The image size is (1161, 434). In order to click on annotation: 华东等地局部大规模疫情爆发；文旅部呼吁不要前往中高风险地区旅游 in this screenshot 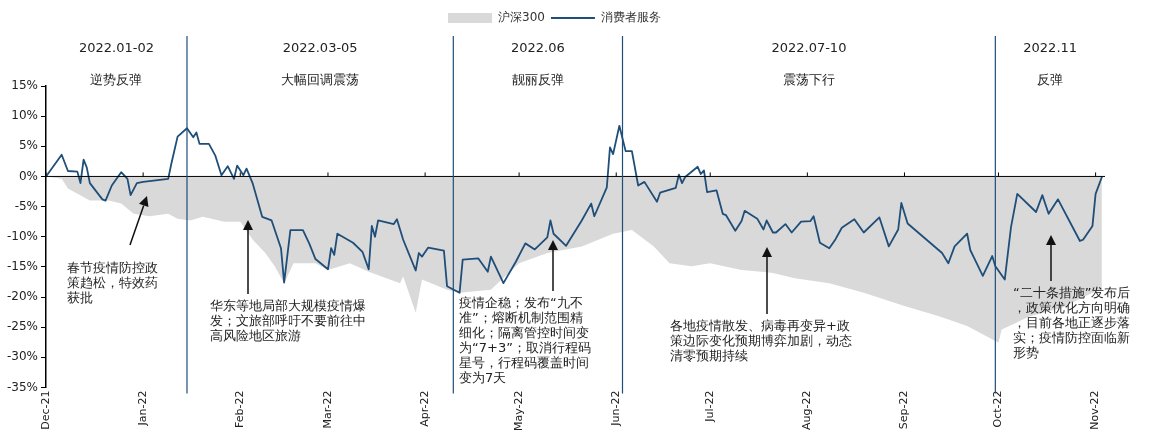, I will do `click(288, 320)`.